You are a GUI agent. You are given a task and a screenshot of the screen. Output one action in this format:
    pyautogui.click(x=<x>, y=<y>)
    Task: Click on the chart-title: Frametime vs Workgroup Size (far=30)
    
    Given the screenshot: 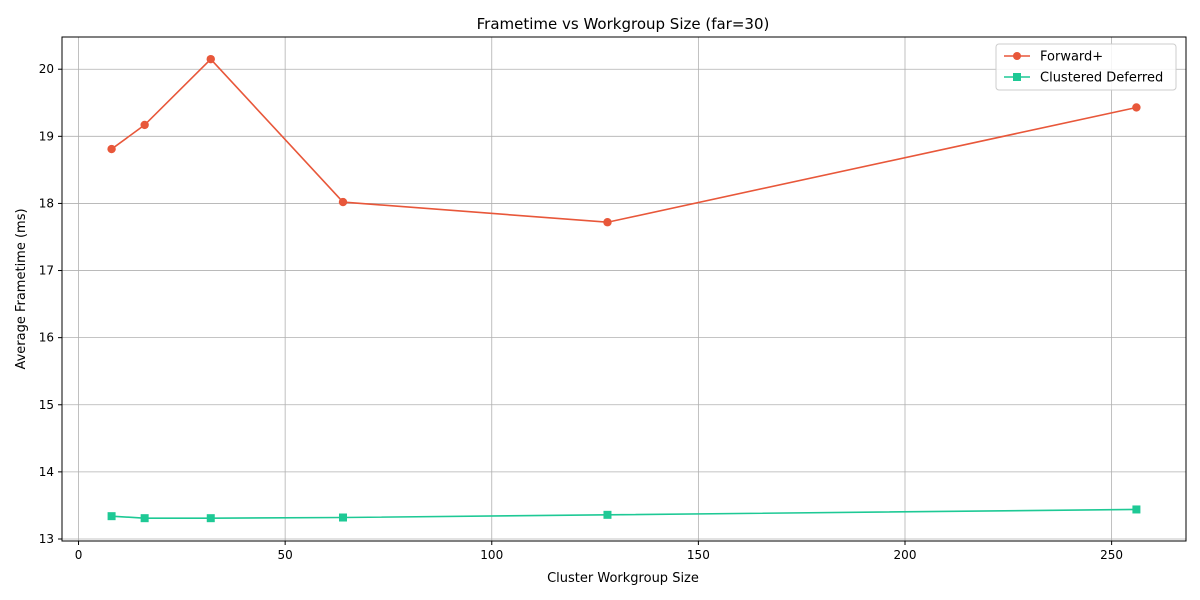 What is the action you would take?
    pyautogui.click(x=623, y=24)
    